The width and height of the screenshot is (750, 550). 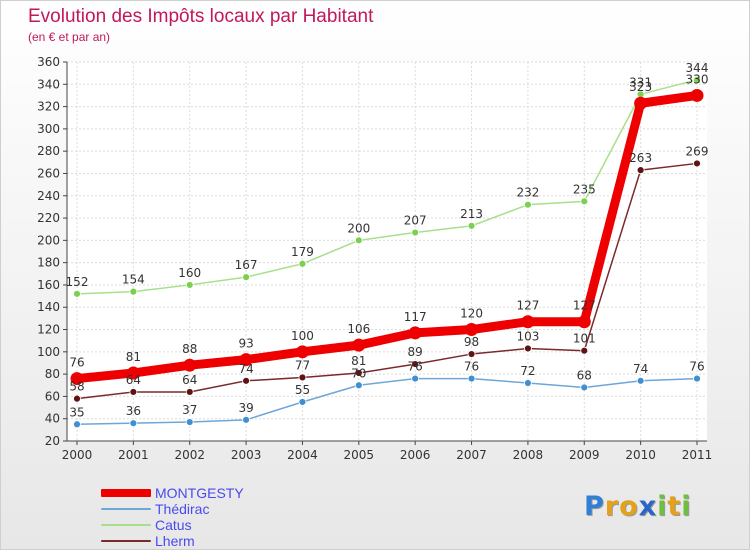 I want to click on data-label-thedirac: 39, so click(x=245, y=408).